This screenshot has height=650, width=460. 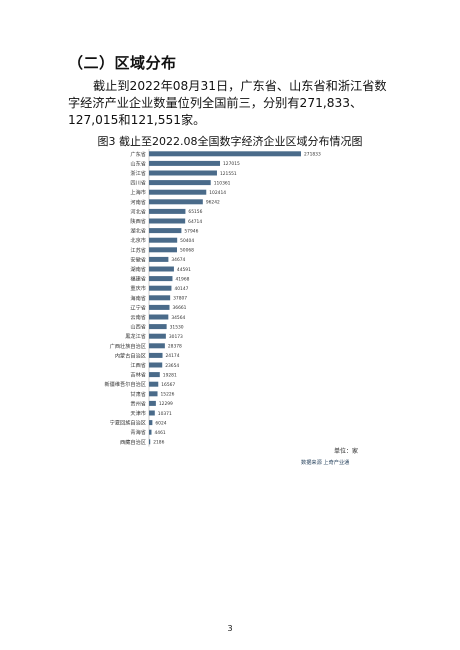 I want to click on category-tick-label: 青海省, so click(x=138, y=432).